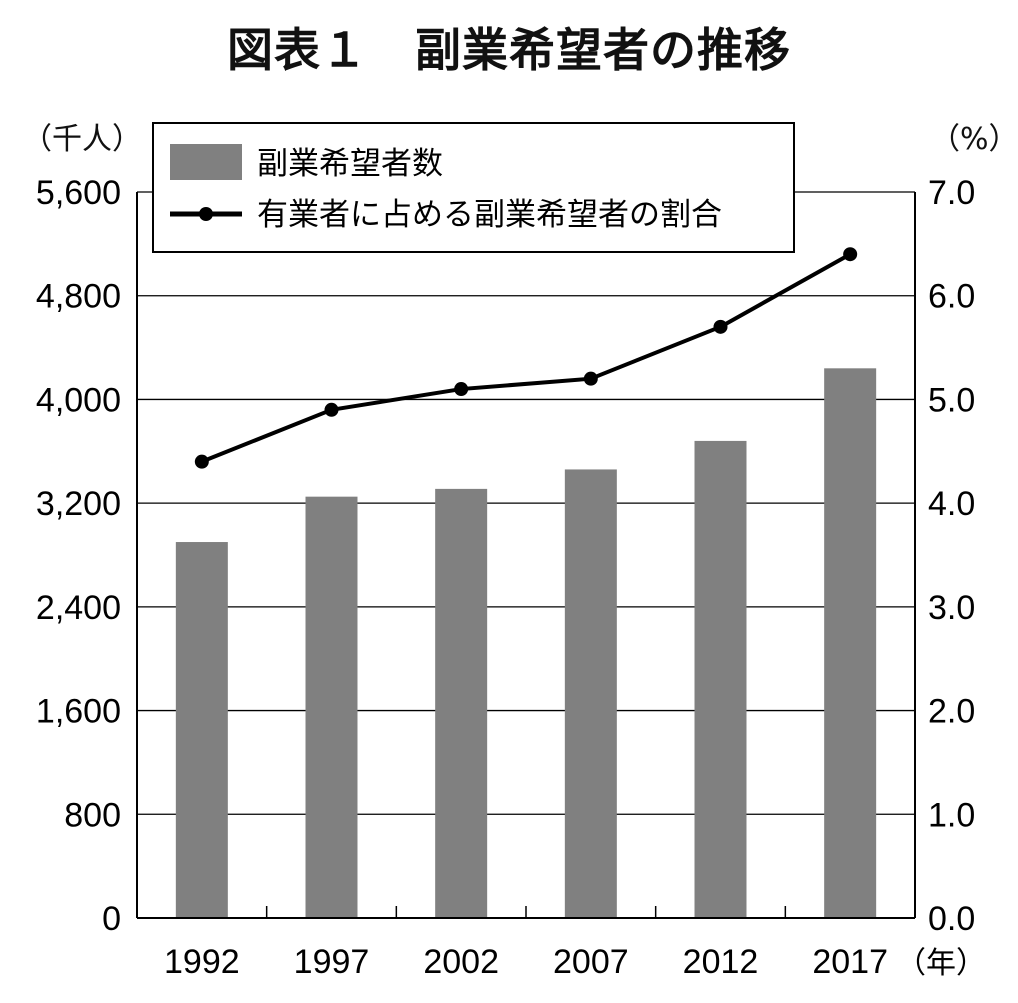 Image resolution: width=1018 pixels, height=1003 pixels. Describe the element at coordinates (951, 608) in the screenshot. I see `right-tick-label: 3.0` at that location.